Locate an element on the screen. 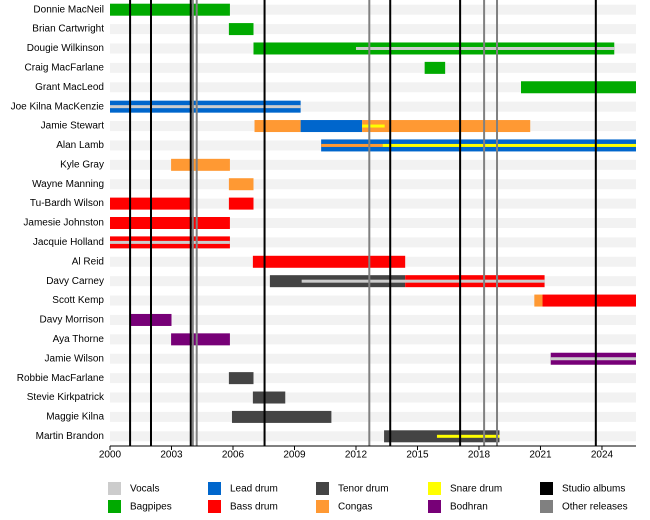 The height and width of the screenshot is (520, 650). member-name: Jamesie Johnston is located at coordinates (63, 223).